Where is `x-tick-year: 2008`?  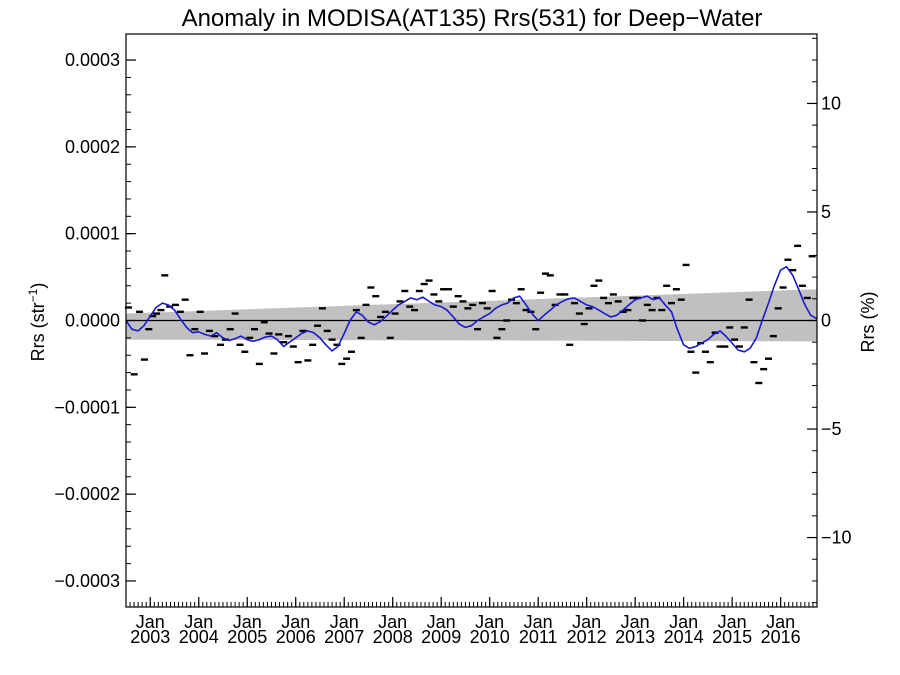
x-tick-year: 2008 is located at coordinates (393, 637).